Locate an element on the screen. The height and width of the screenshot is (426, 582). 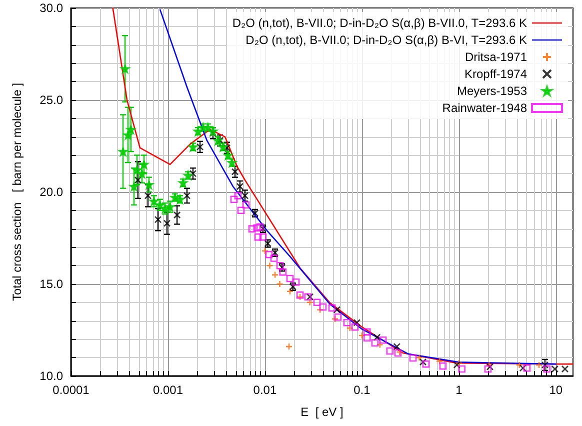
legend-label: Kropff-1974 is located at coordinates (496, 74).